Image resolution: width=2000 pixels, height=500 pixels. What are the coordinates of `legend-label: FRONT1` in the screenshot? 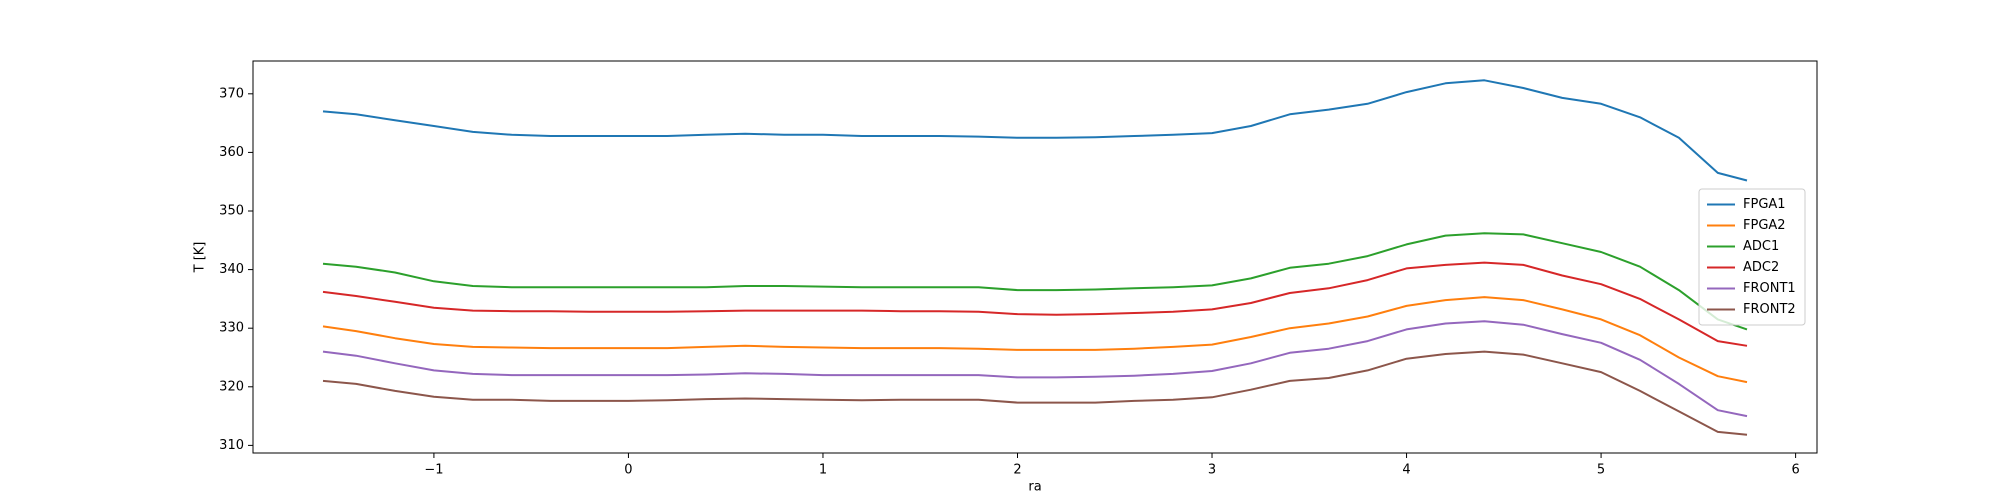 It's located at (1769, 288).